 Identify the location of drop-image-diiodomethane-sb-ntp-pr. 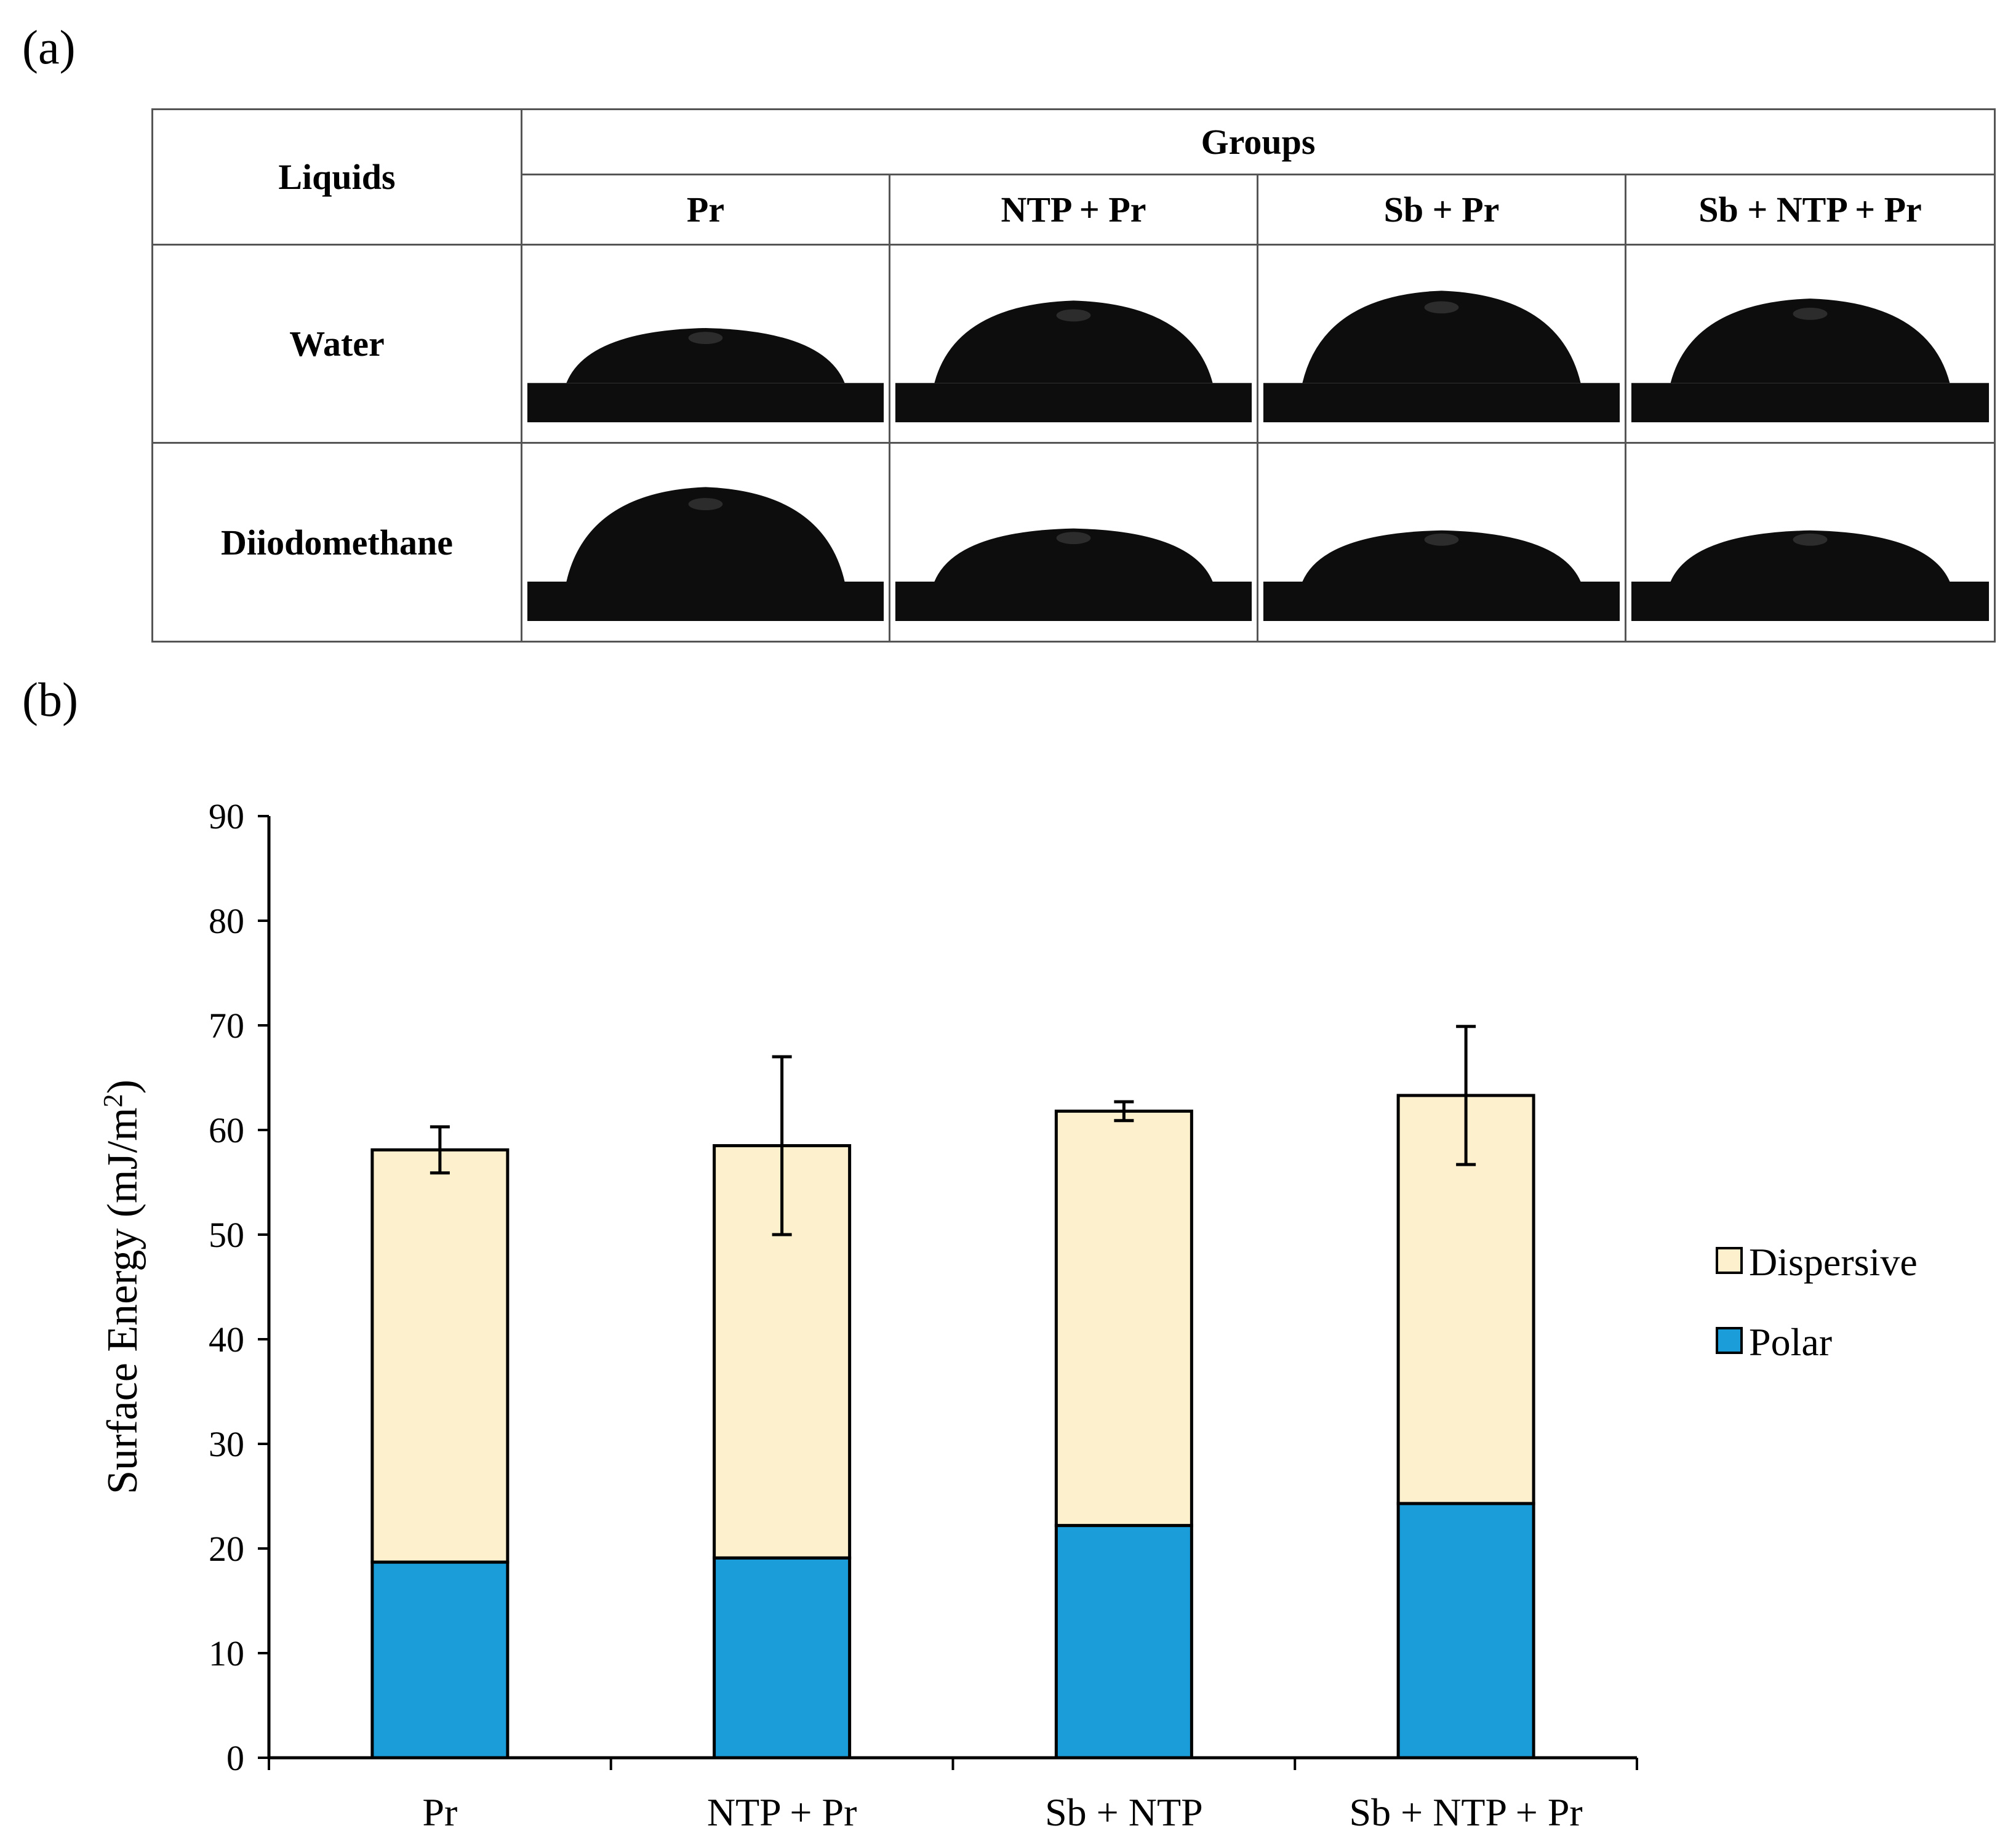
(1810, 542).